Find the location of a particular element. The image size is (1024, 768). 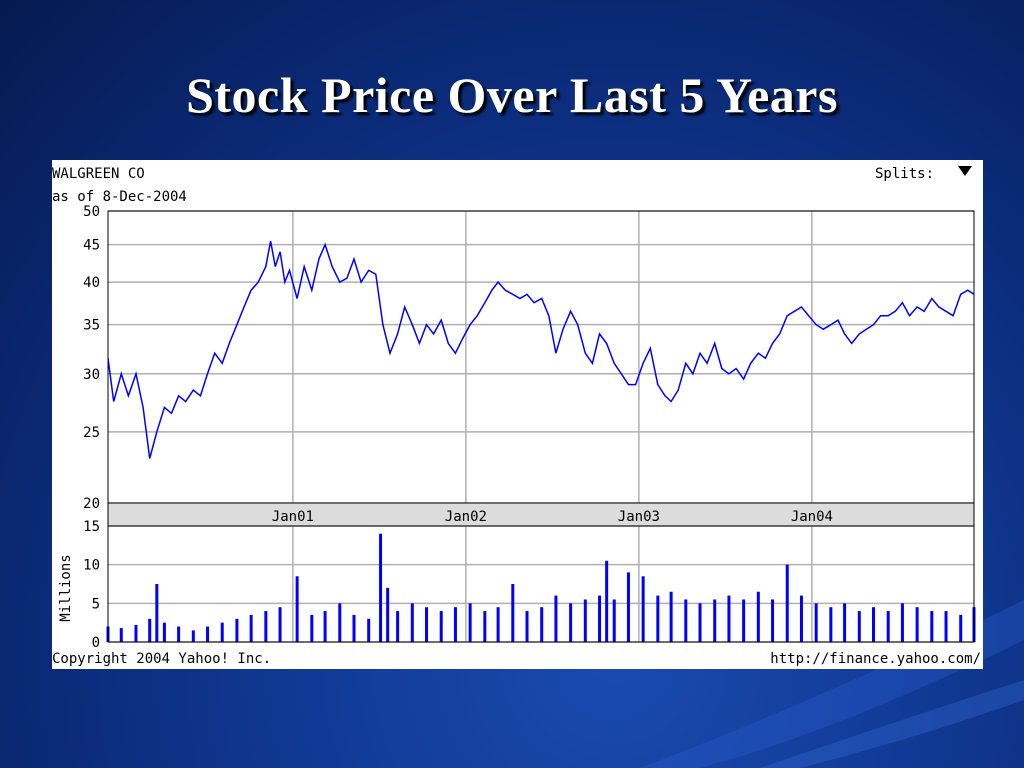

price-y-tick-label: 50 is located at coordinates (91, 212).